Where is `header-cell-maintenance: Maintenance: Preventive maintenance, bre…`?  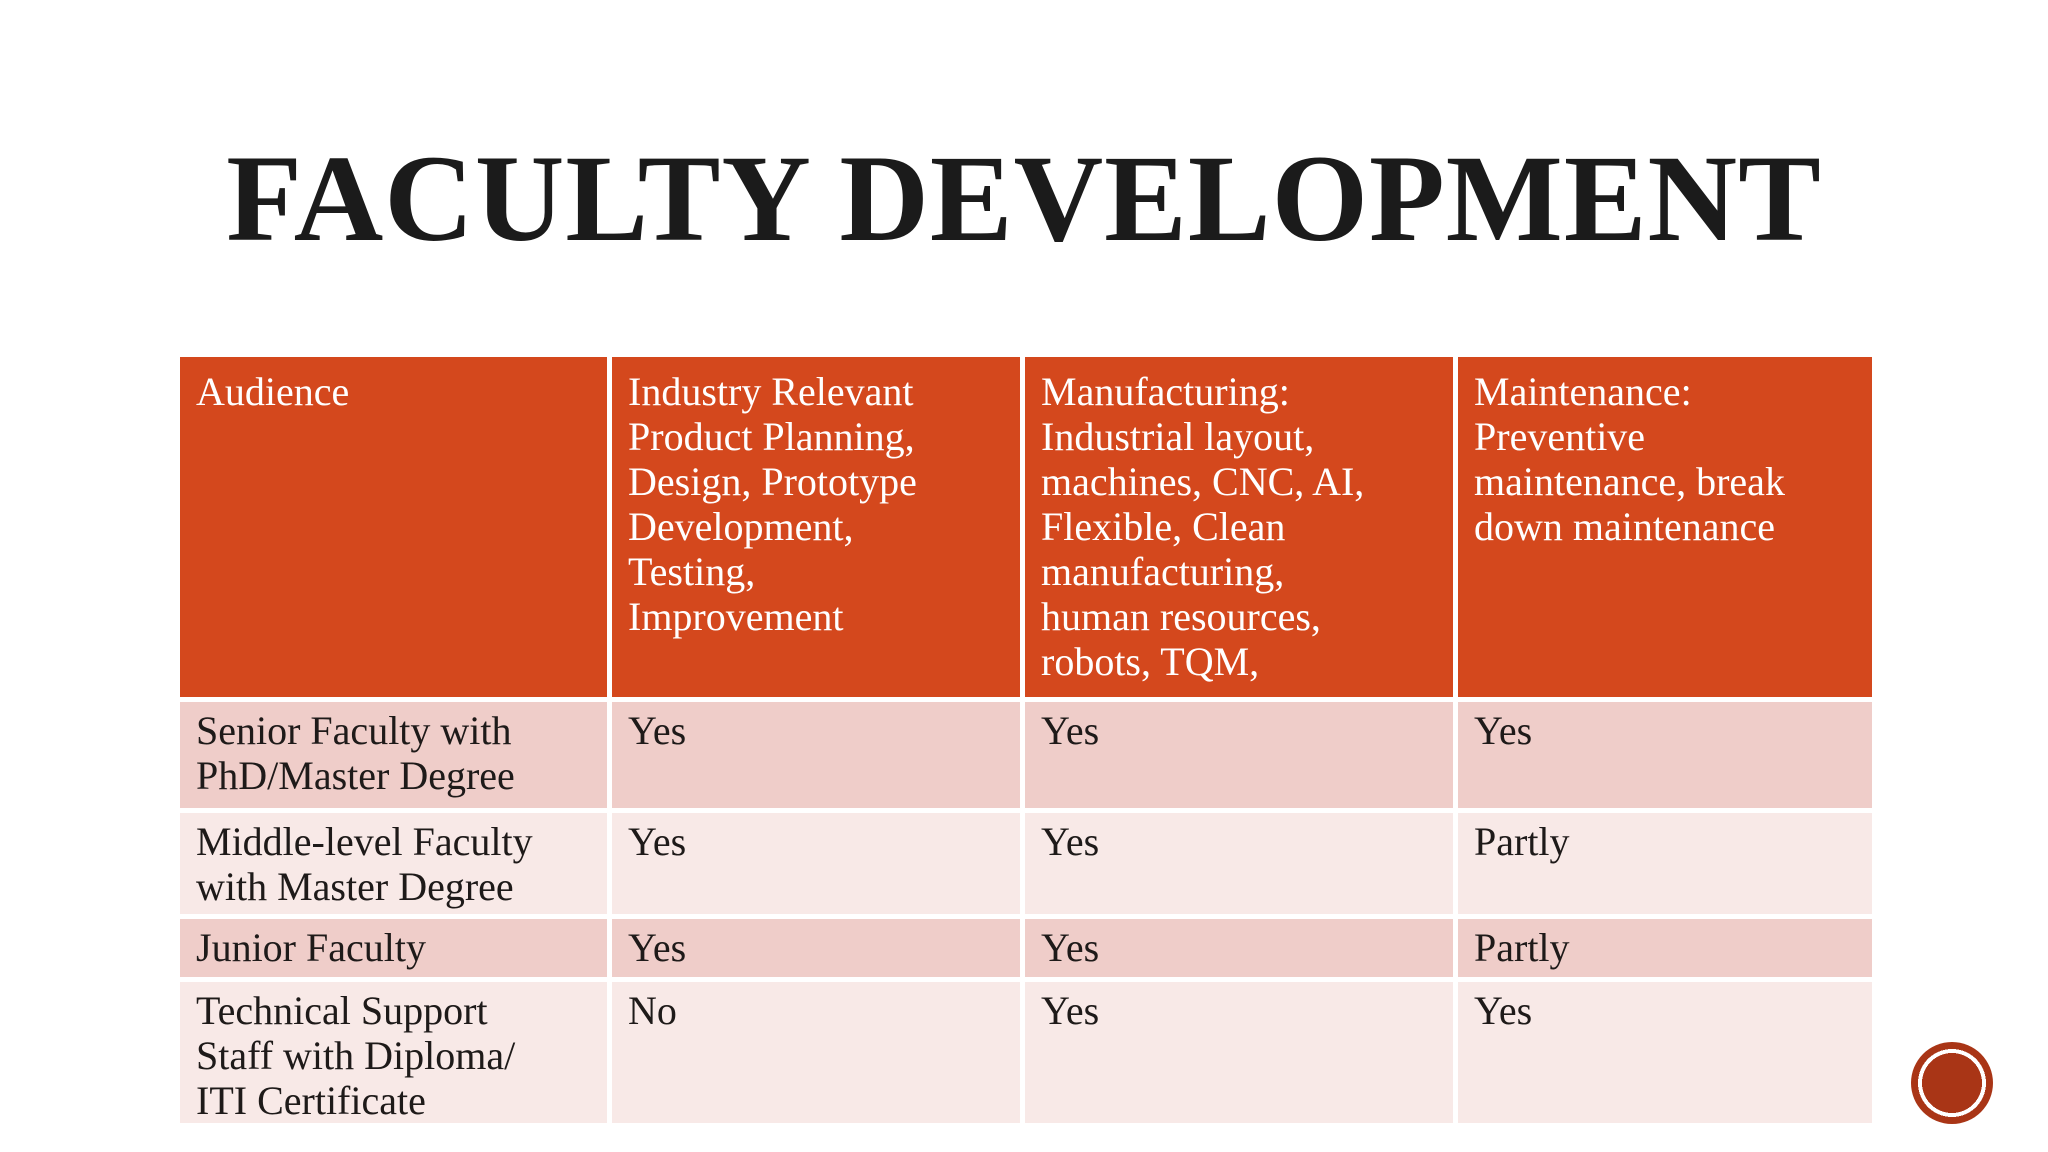
header-cell-maintenance: Maintenance: Preventive maintenance, bre… is located at coordinates (1665, 527).